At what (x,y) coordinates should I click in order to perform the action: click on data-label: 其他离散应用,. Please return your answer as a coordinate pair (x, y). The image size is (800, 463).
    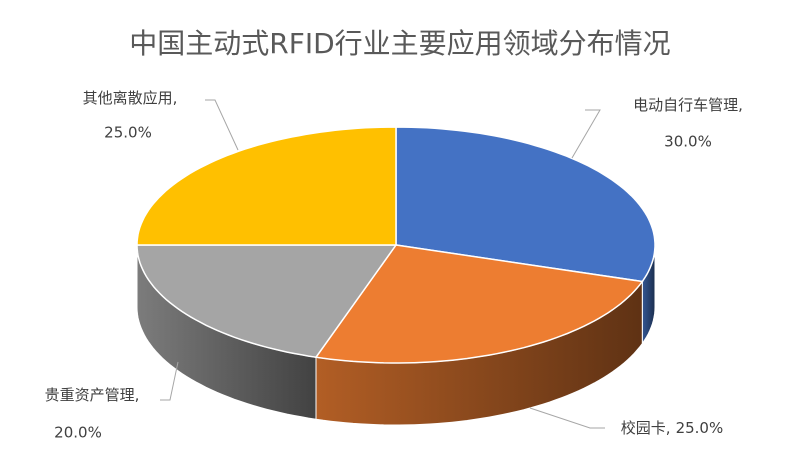
    Looking at the image, I should click on (130, 98).